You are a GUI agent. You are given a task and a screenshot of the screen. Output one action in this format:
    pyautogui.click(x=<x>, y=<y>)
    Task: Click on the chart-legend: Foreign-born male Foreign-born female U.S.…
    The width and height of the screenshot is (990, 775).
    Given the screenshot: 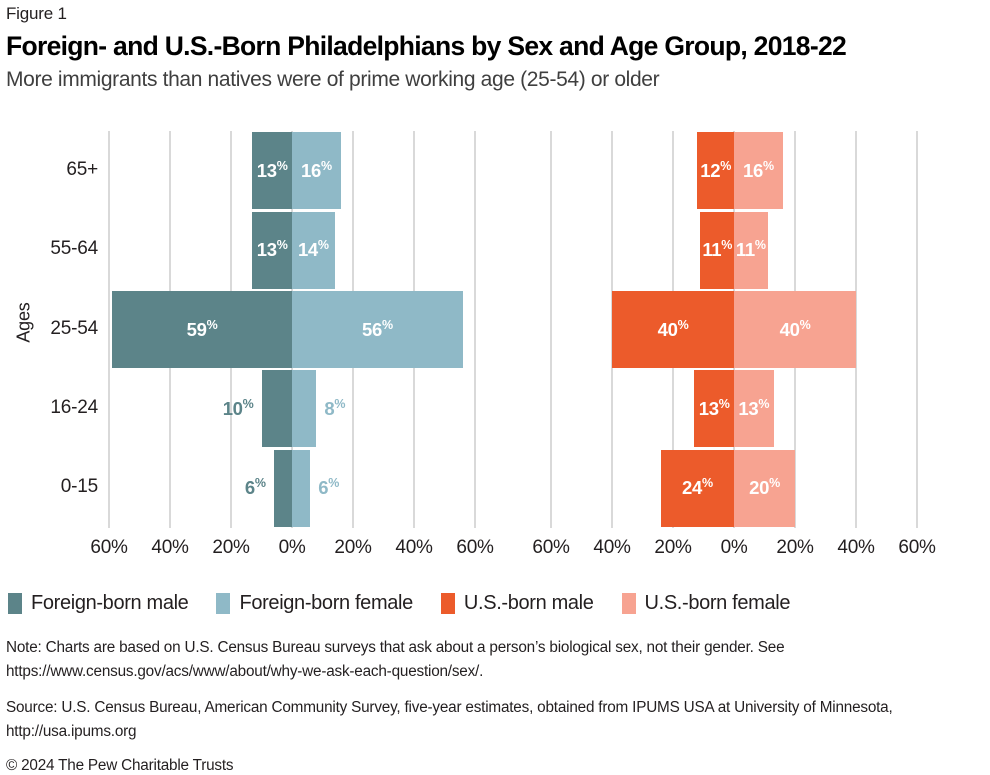 What is the action you would take?
    pyautogui.click(x=413, y=603)
    